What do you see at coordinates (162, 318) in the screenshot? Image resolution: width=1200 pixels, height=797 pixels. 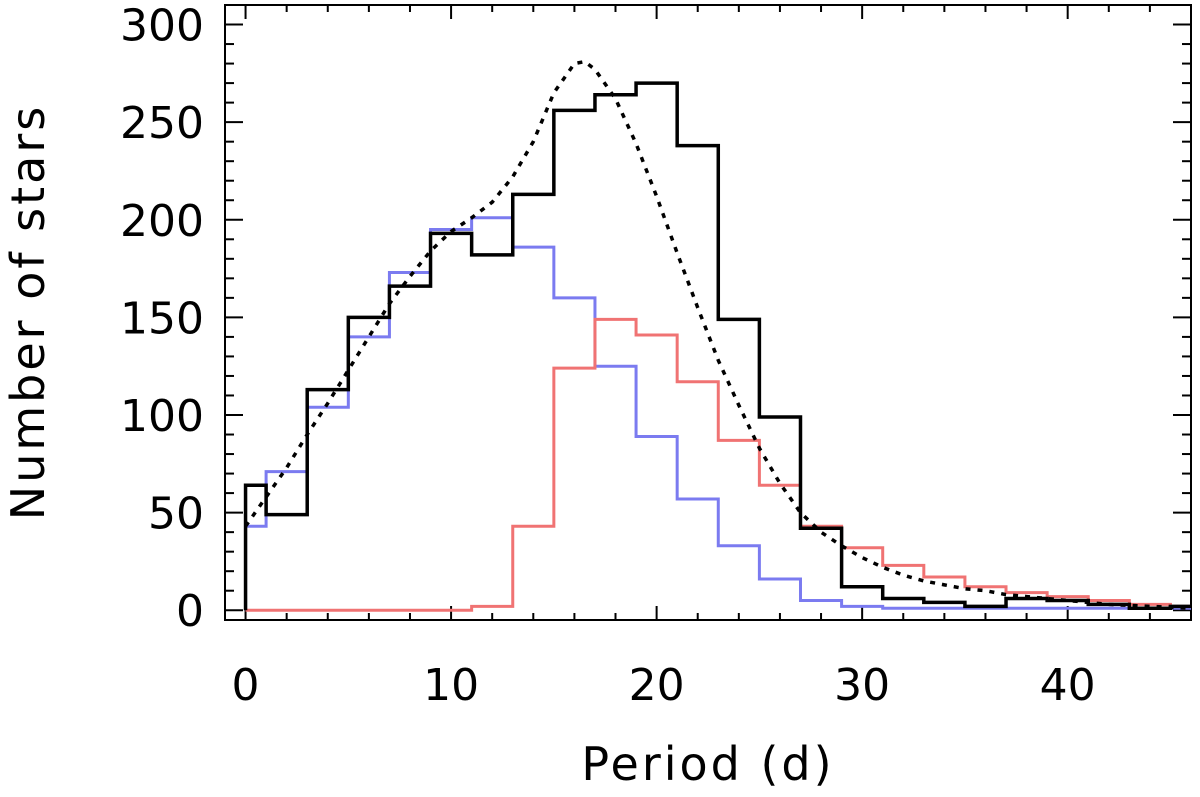 I see `y-tick-label: 150` at bounding box center [162, 318].